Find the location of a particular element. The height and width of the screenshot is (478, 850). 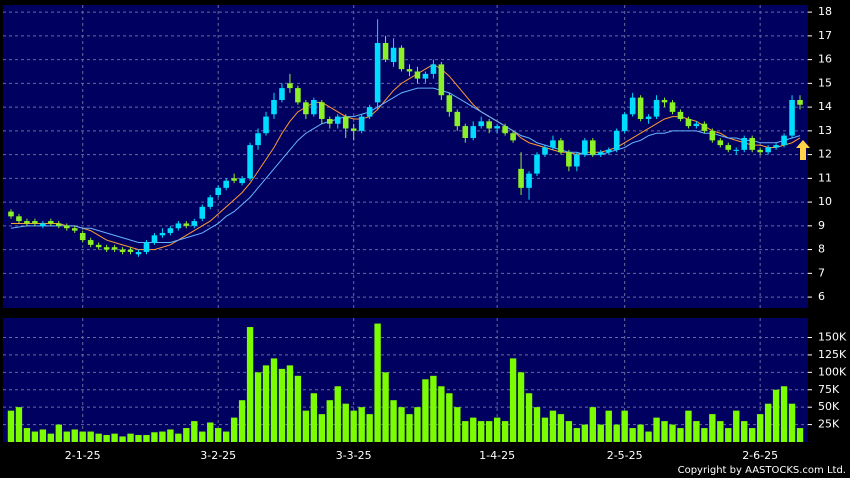

x-tick-label: 1-4-25 is located at coordinates (497, 455).